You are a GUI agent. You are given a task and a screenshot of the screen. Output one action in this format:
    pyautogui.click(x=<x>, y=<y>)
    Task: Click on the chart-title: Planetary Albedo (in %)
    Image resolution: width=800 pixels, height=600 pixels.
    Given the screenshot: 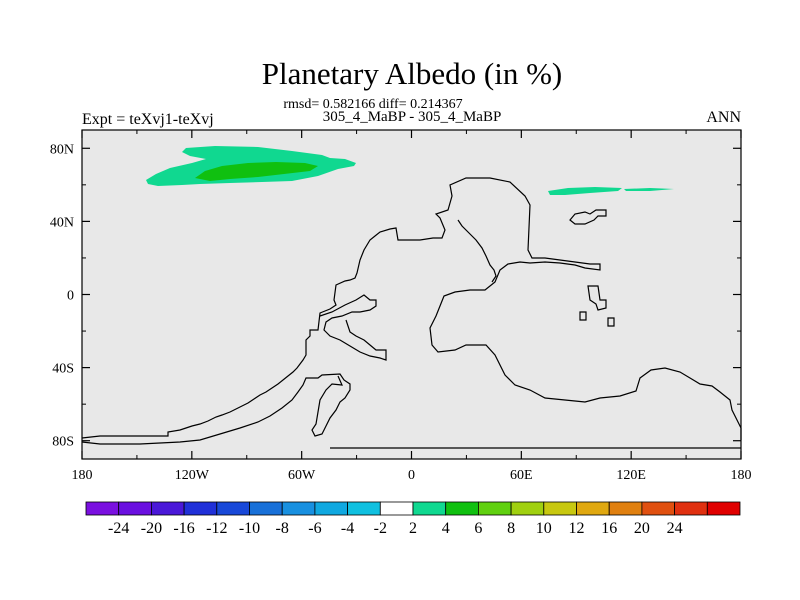 What is the action you would take?
    pyautogui.click(x=412, y=73)
    